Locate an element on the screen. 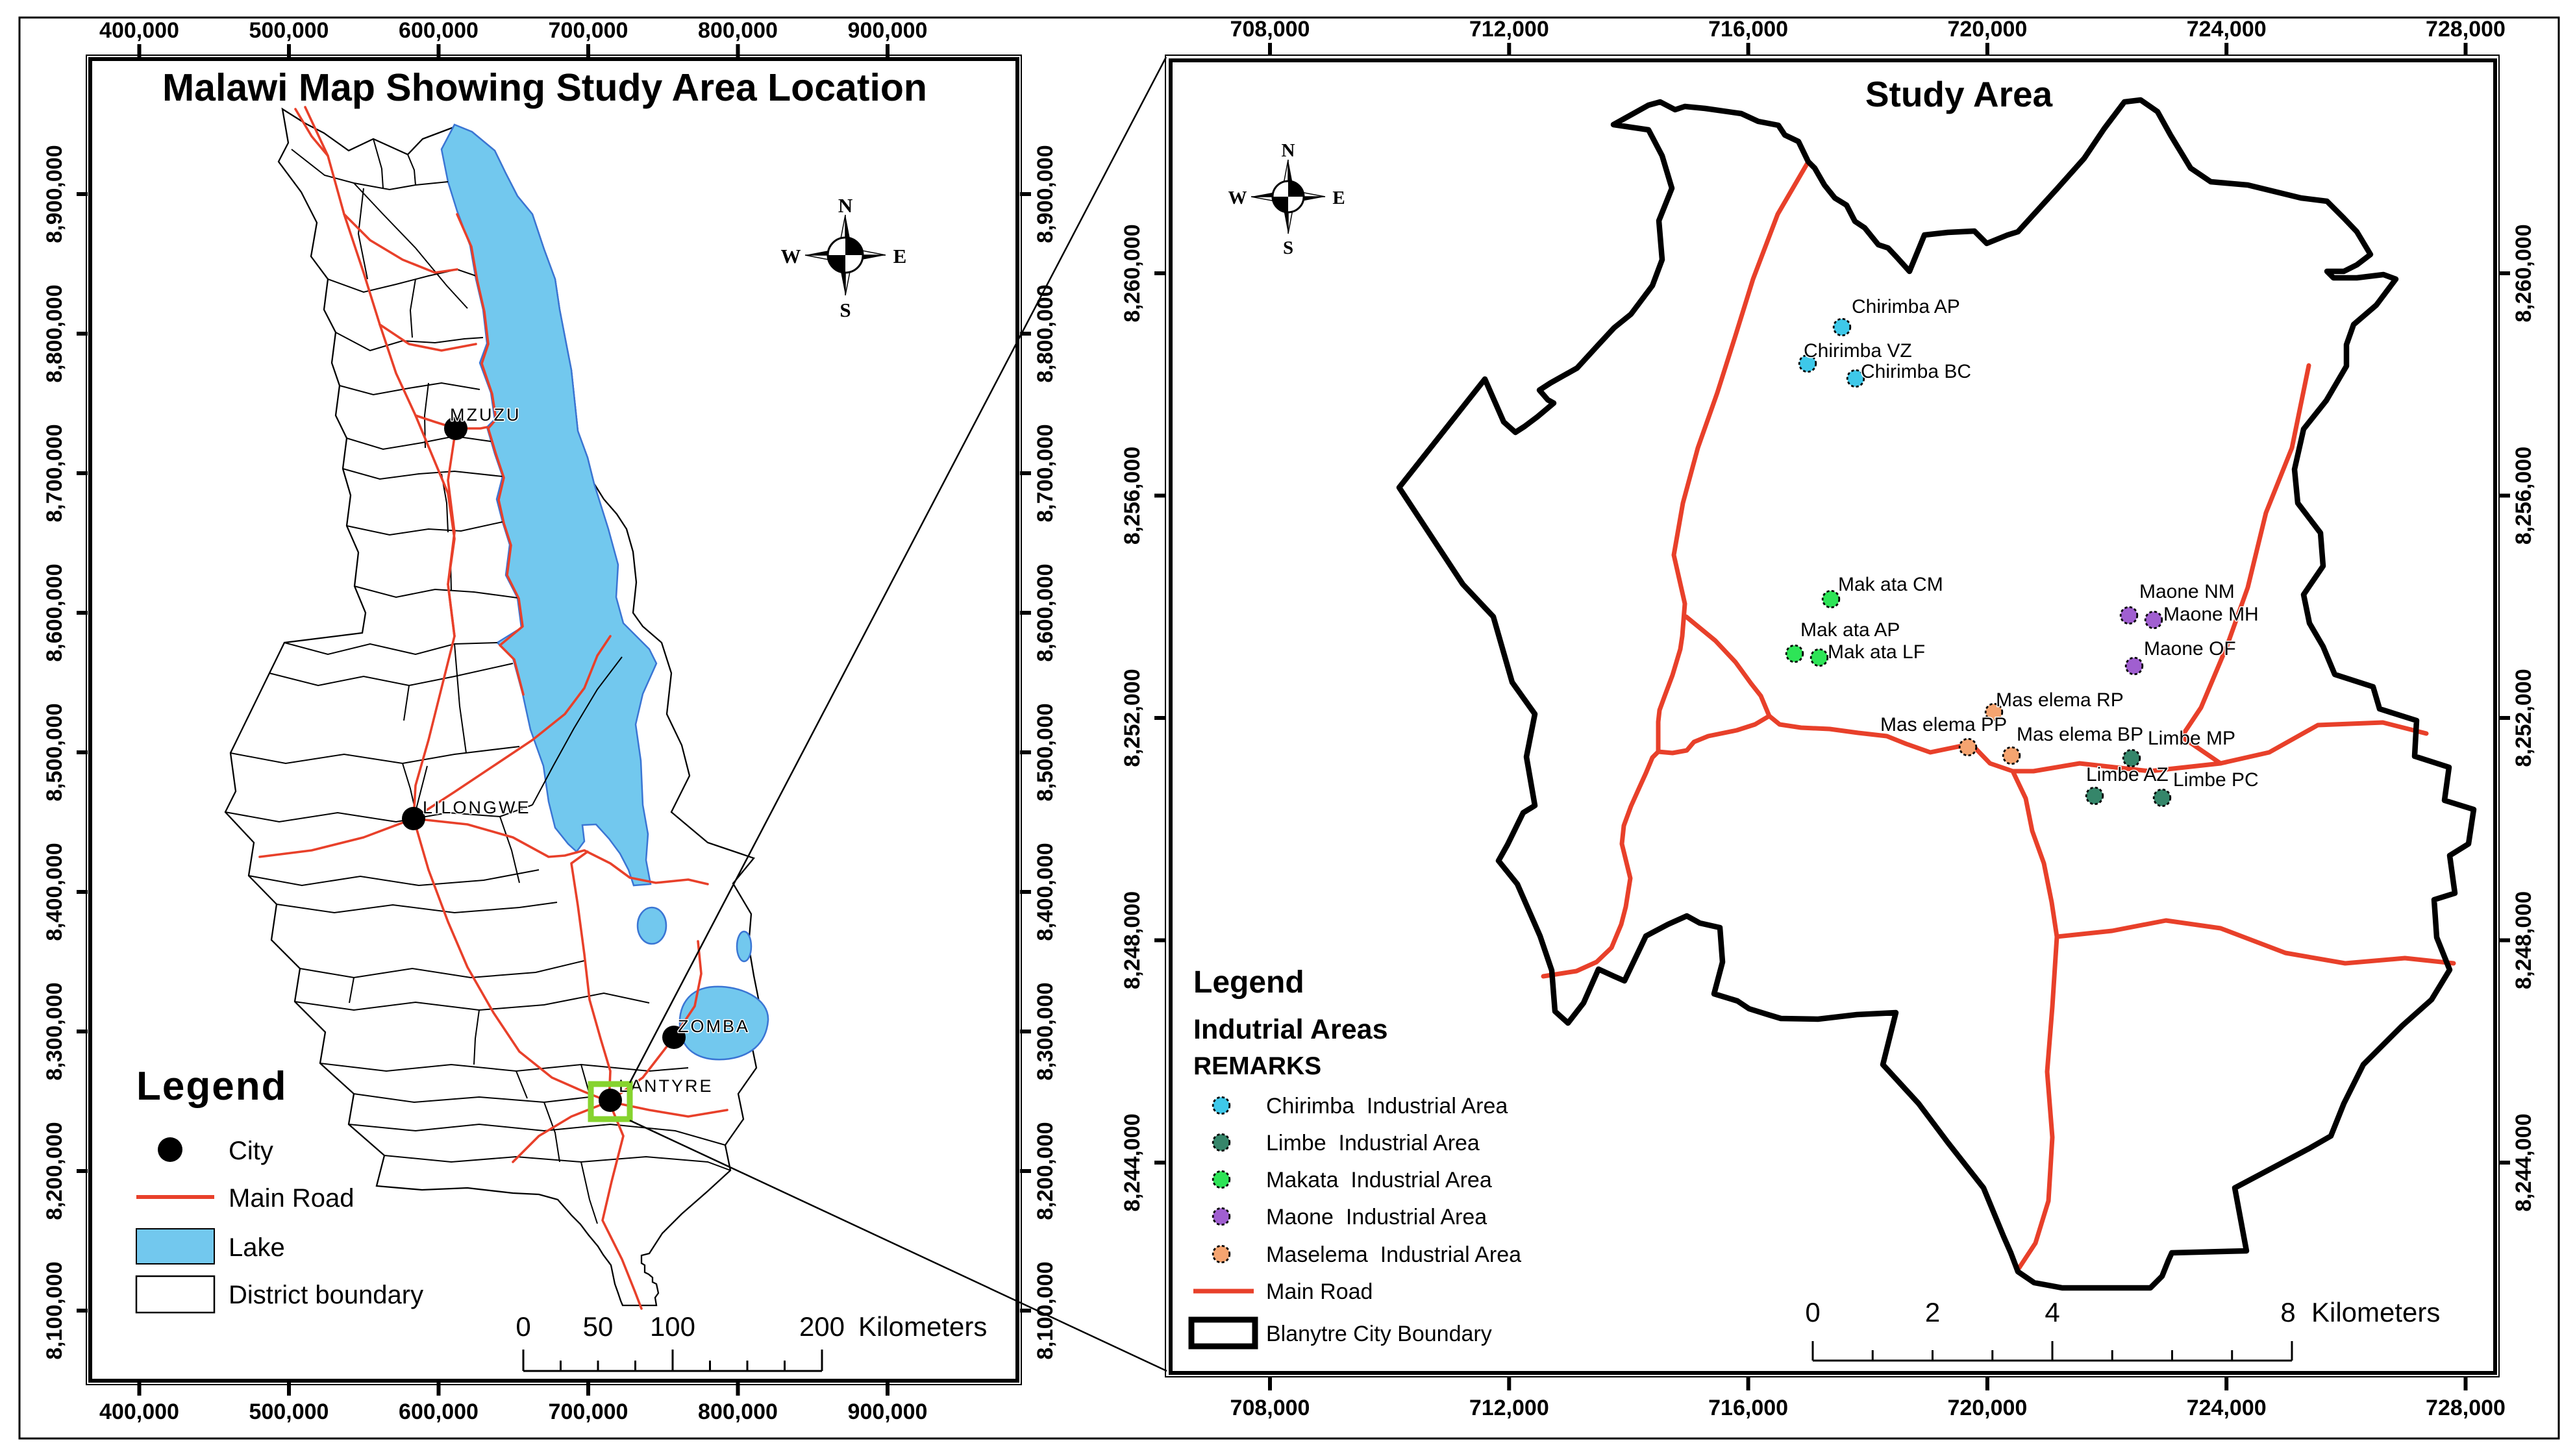  svg-text: Maselema Industrial Area is located at coordinates (1393, 1254).